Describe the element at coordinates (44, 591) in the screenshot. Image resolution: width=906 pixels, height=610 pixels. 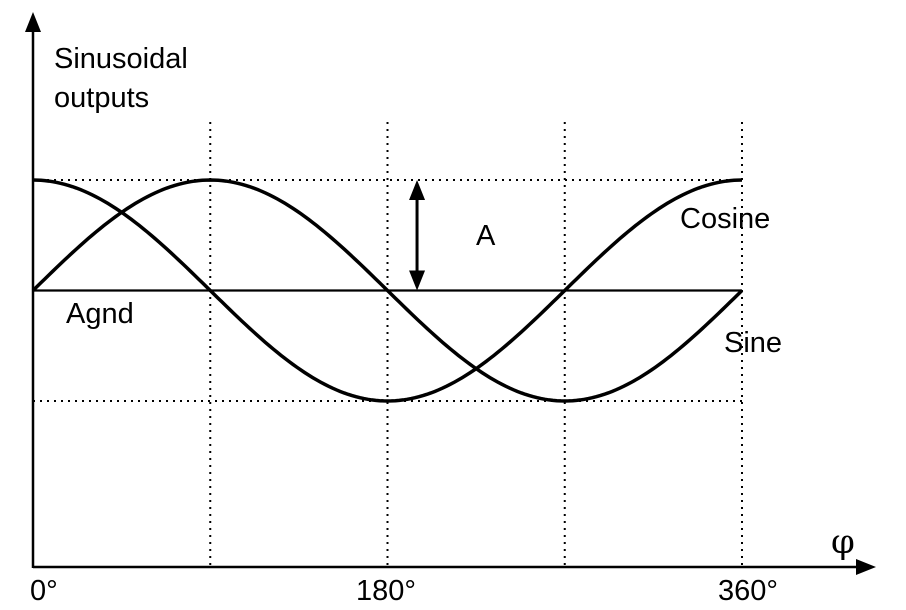
I see `x-tick-label-0: 0°` at that location.